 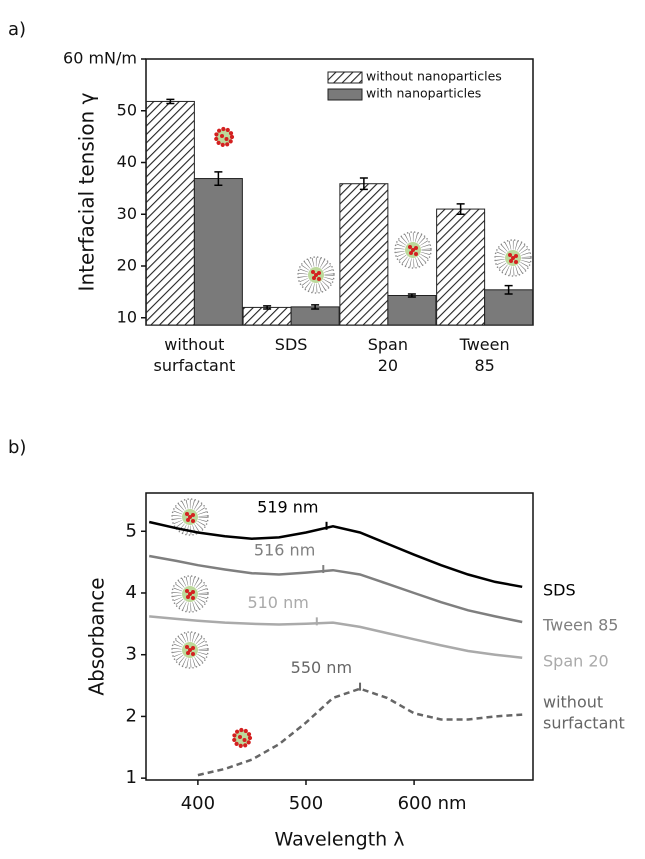 What do you see at coordinates (287, 506) in the screenshot?
I see `peak-label: 519 nm` at bounding box center [287, 506].